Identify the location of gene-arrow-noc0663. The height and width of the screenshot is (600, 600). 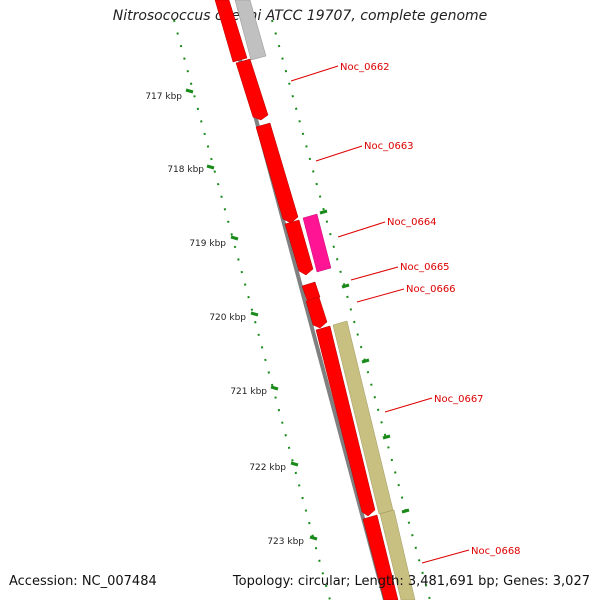
(277, 173).